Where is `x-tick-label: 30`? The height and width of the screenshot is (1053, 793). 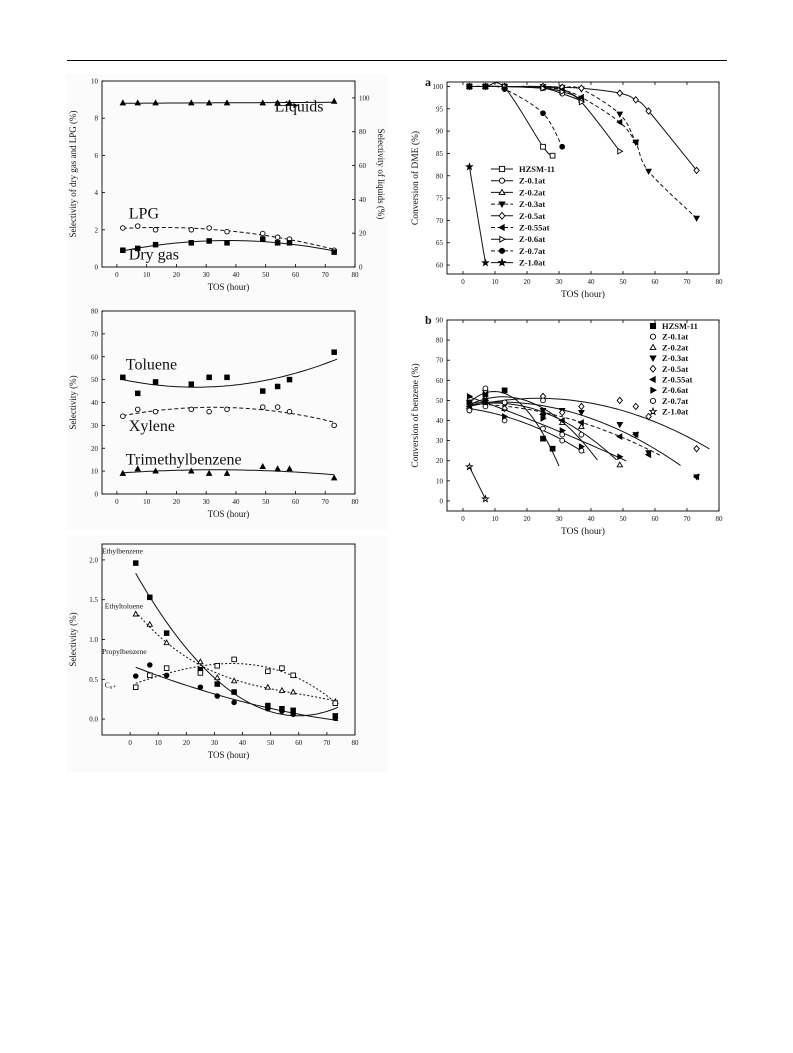 x-tick-label: 30 is located at coordinates (207, 275).